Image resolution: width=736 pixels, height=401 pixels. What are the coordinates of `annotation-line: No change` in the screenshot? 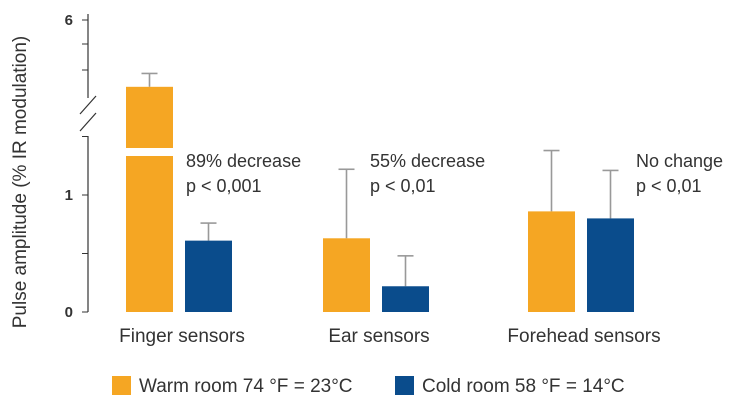 It's located at (679, 161).